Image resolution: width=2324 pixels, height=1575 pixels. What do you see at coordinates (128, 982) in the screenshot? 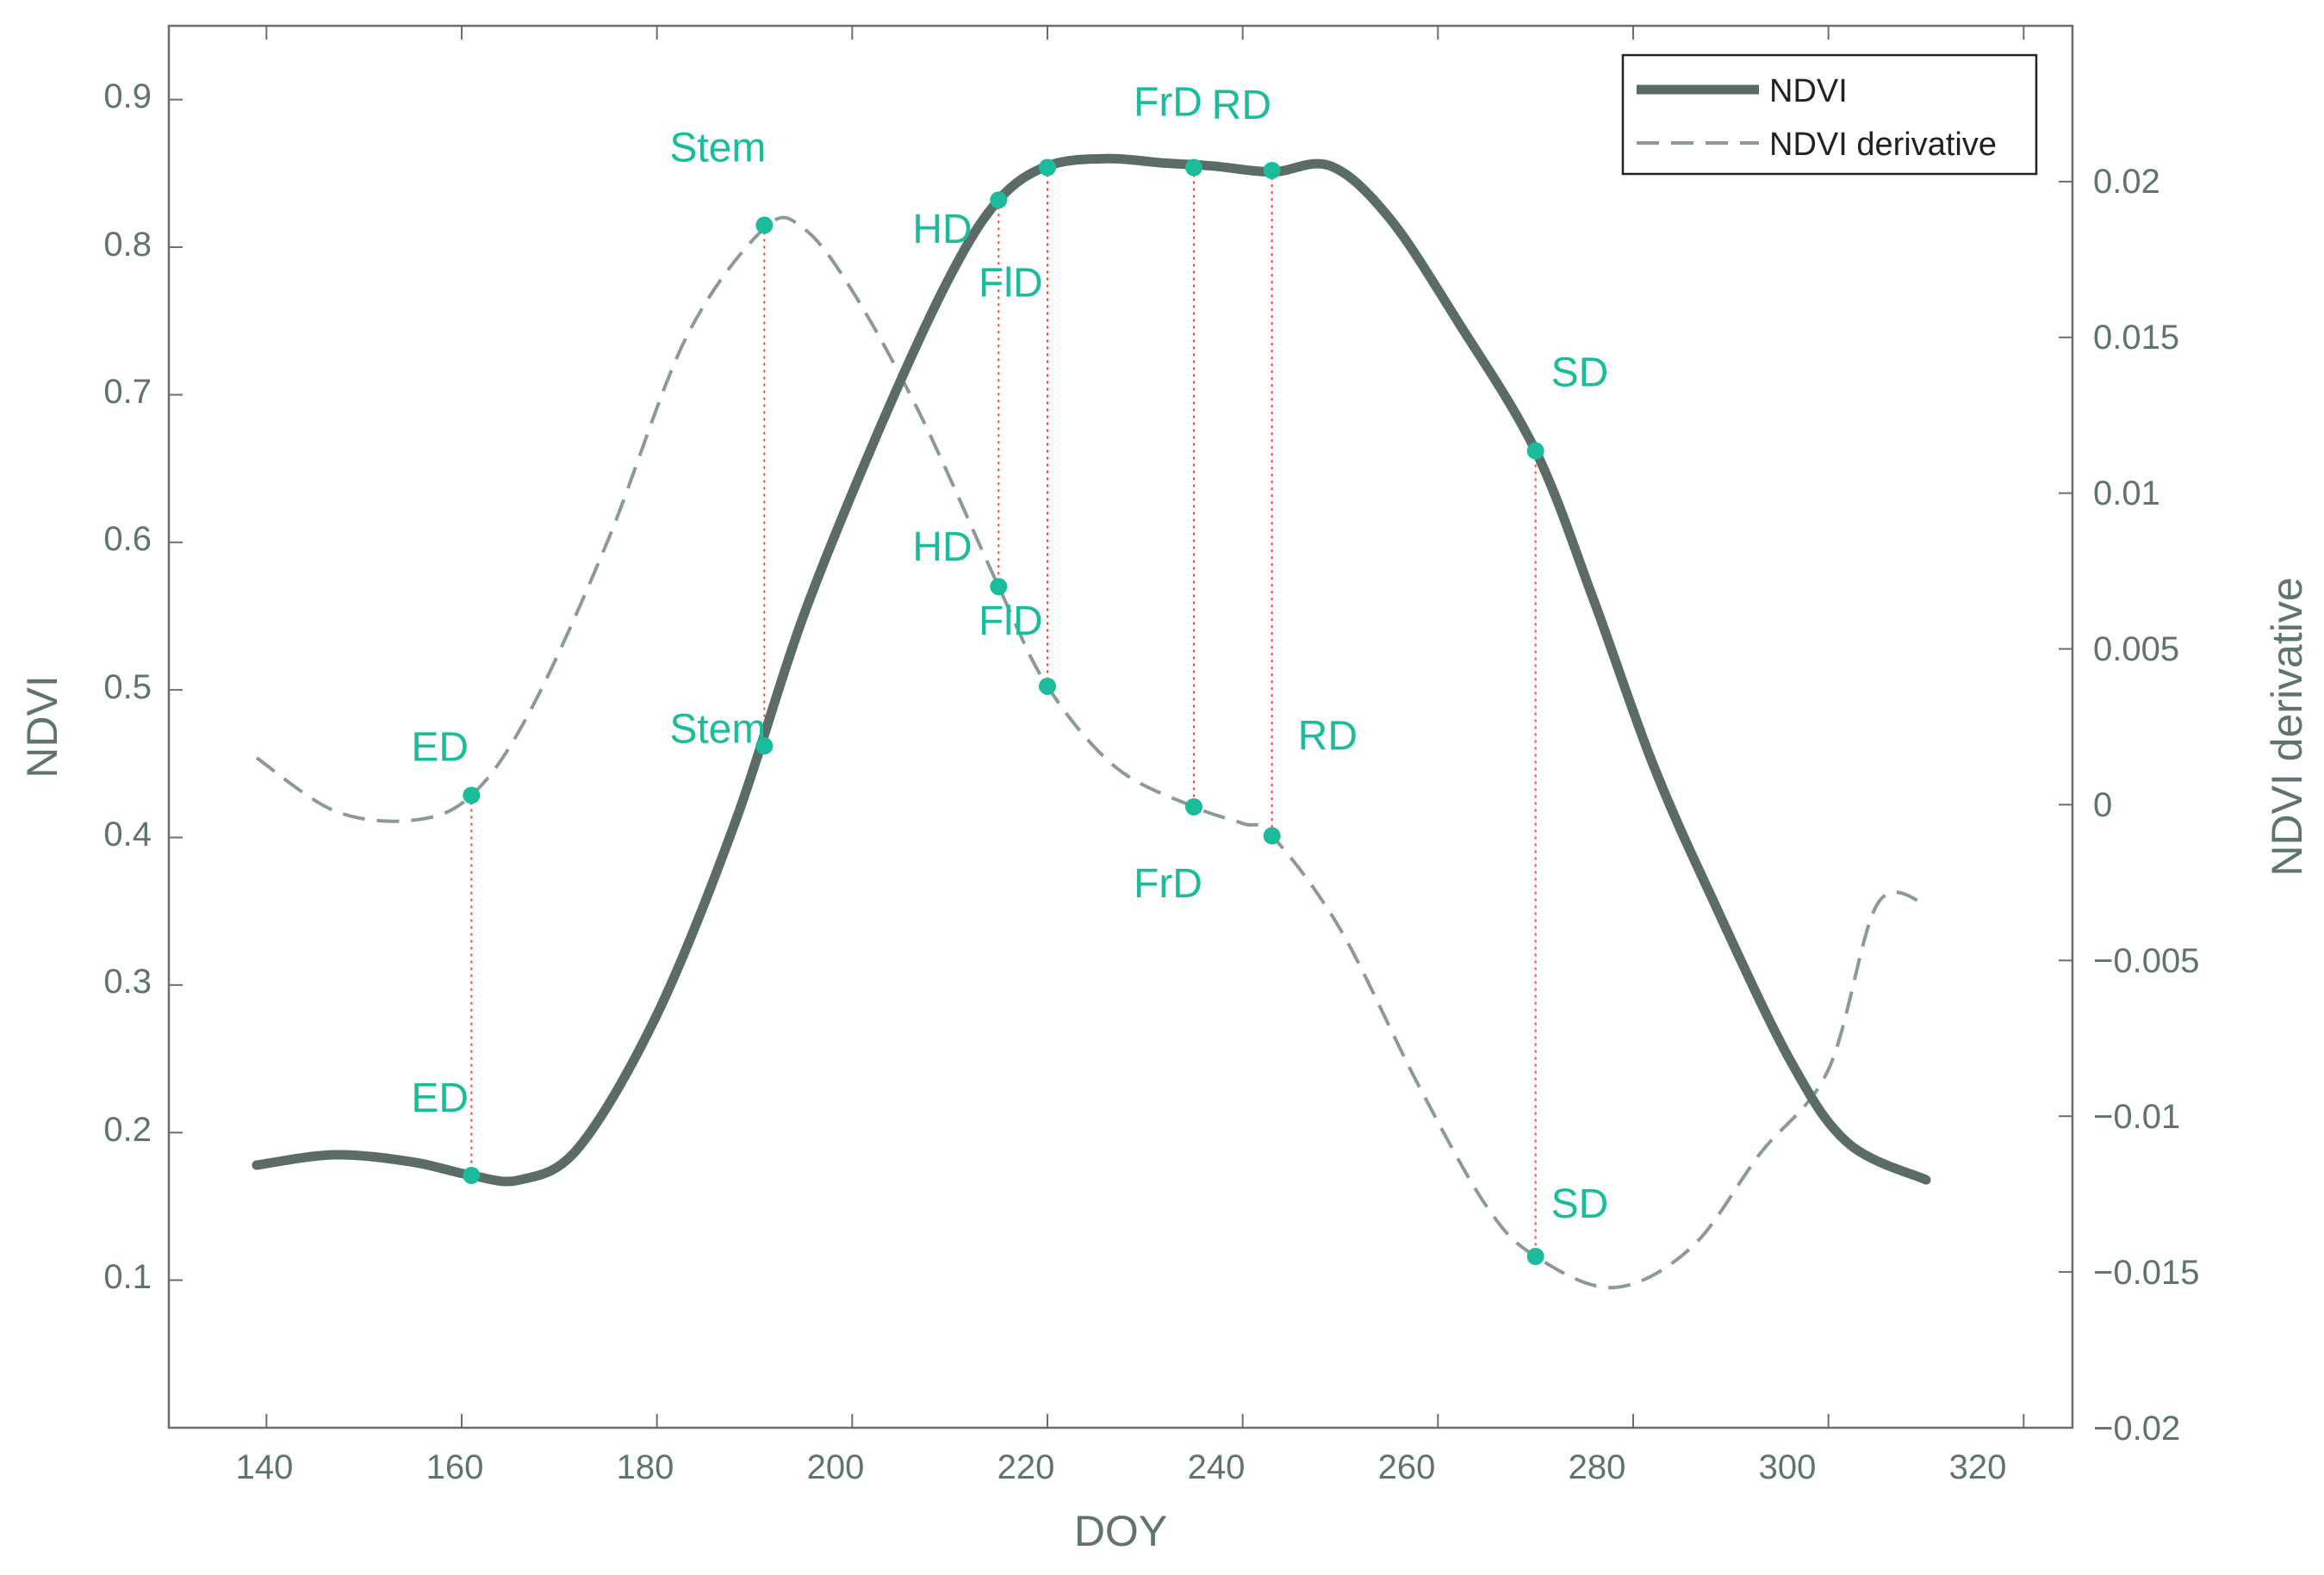
I see `y-tick-label-0.3: 0.3` at bounding box center [128, 982].